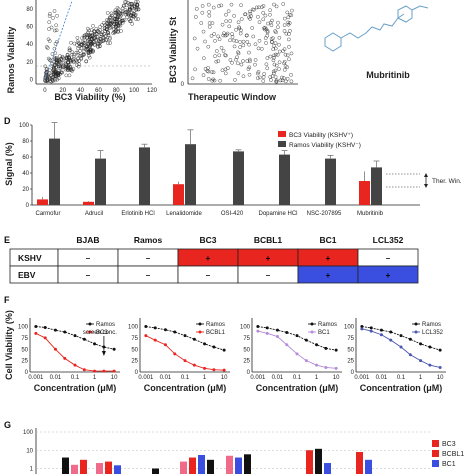  What do you see at coordinates (420, 8) in the screenshot?
I see `molecule-tail` at bounding box center [420, 8].